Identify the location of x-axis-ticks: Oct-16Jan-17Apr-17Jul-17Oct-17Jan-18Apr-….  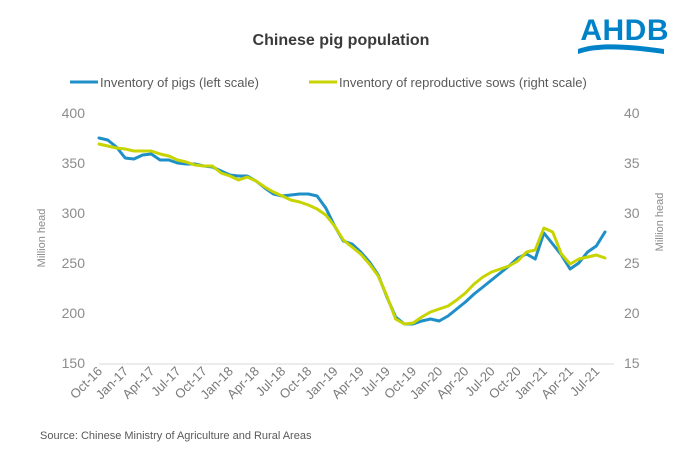
(334, 383).